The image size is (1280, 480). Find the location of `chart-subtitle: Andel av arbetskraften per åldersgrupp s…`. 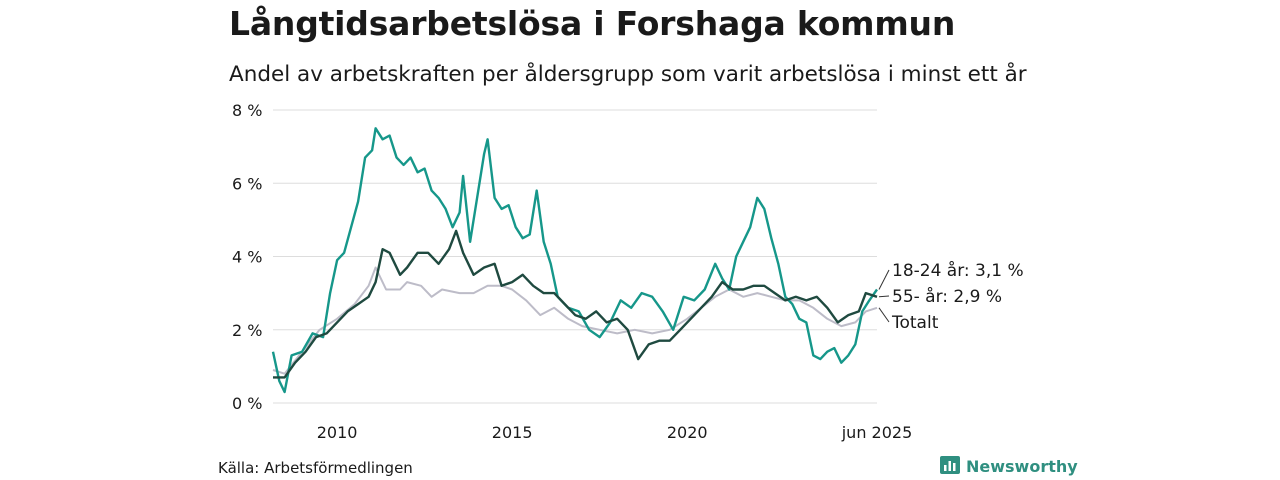

chart-subtitle: Andel av arbetskraften per åldersgrupp s… is located at coordinates (628, 74).